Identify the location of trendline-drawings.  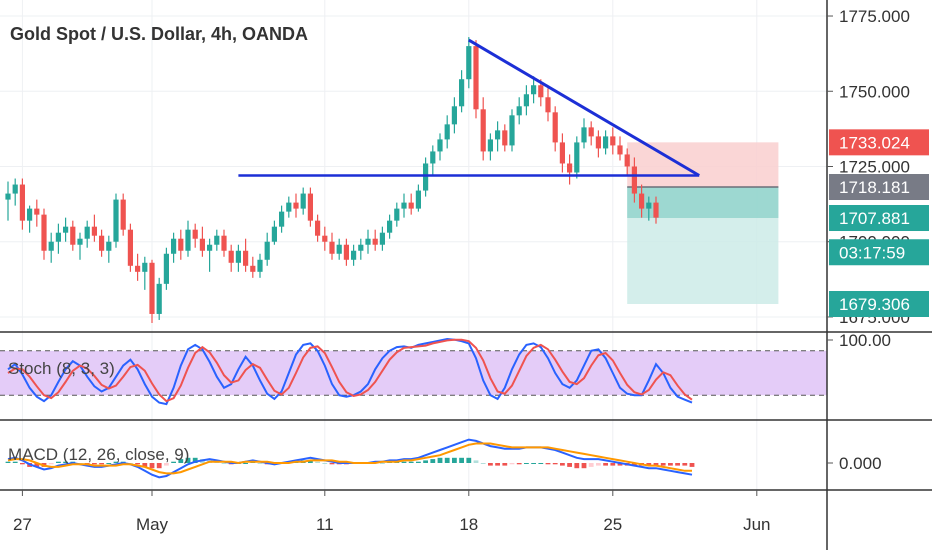
(469, 107).